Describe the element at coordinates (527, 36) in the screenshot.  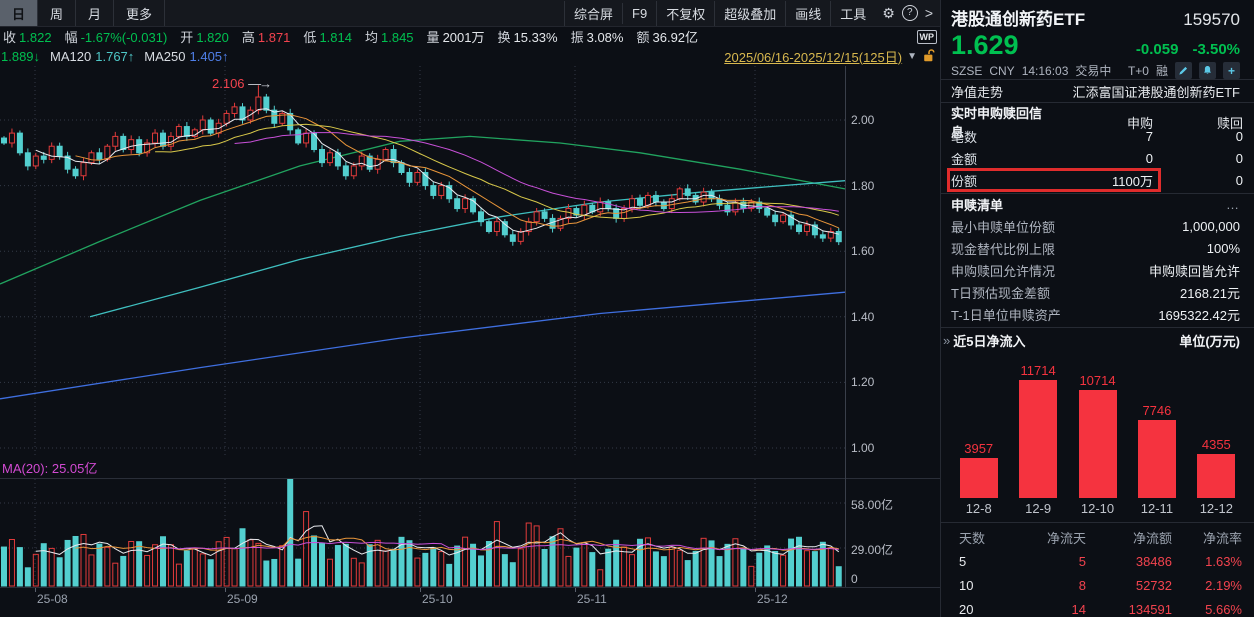
I see `quote-stat: 换 15.33%` at that location.